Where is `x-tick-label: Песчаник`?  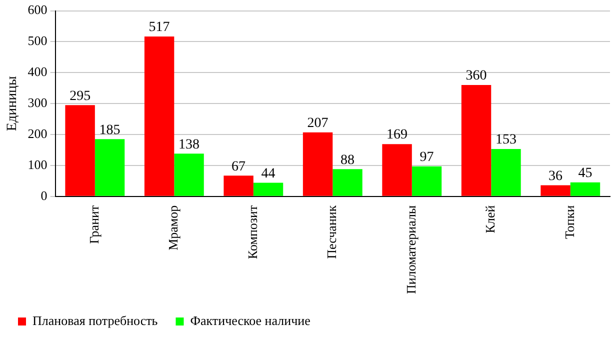 x-tick-label: Песчаник is located at coordinates (332, 231).